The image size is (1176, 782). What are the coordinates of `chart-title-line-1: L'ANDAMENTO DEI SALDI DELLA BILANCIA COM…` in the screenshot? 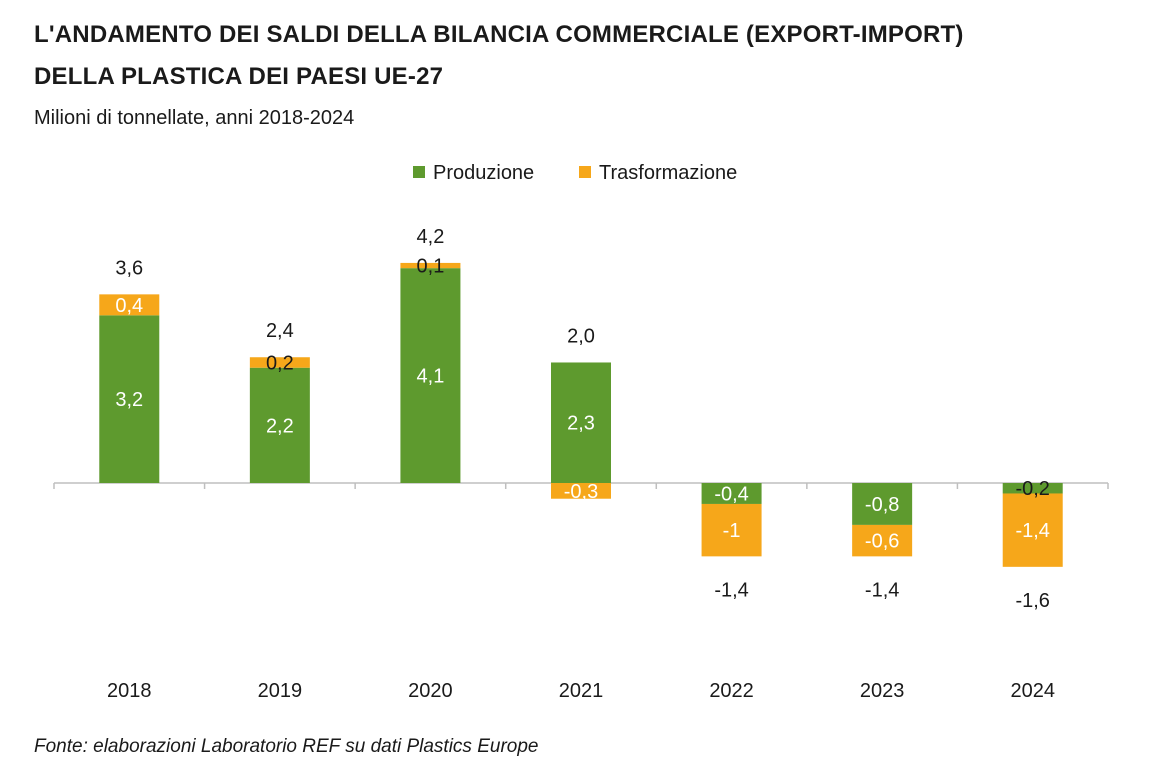 It's located at (499, 34).